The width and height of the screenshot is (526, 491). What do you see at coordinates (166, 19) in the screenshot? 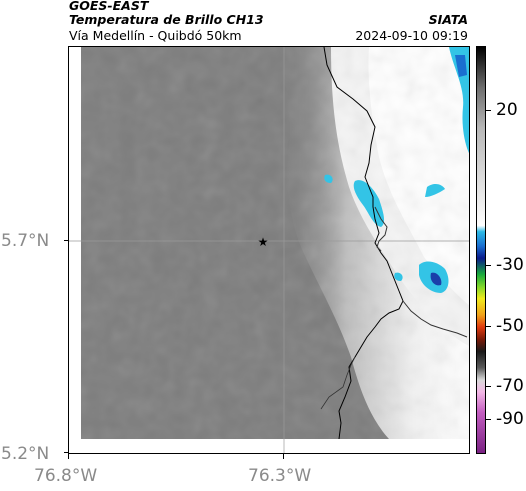
I see `product-title: Temperatura de Brillo CH13` at bounding box center [166, 19].